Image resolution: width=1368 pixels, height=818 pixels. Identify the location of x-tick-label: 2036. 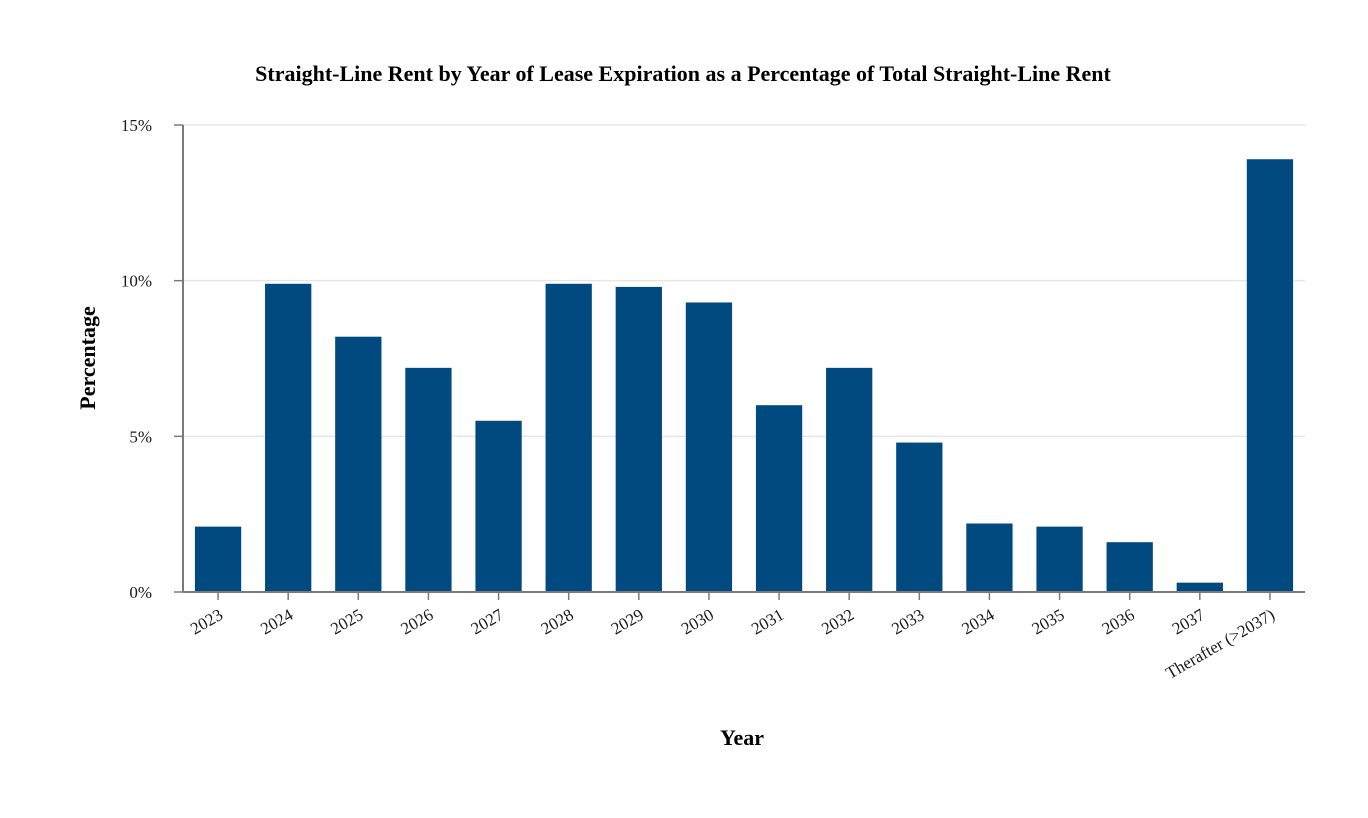
(1118, 621).